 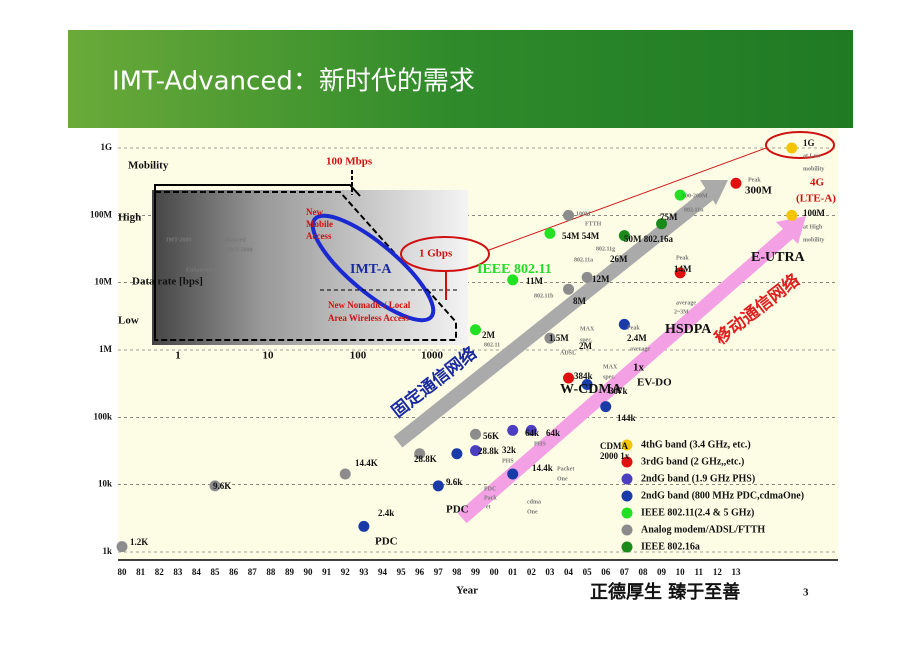 What do you see at coordinates (606, 572) in the screenshot?
I see `x-tick-label: 06` at bounding box center [606, 572].